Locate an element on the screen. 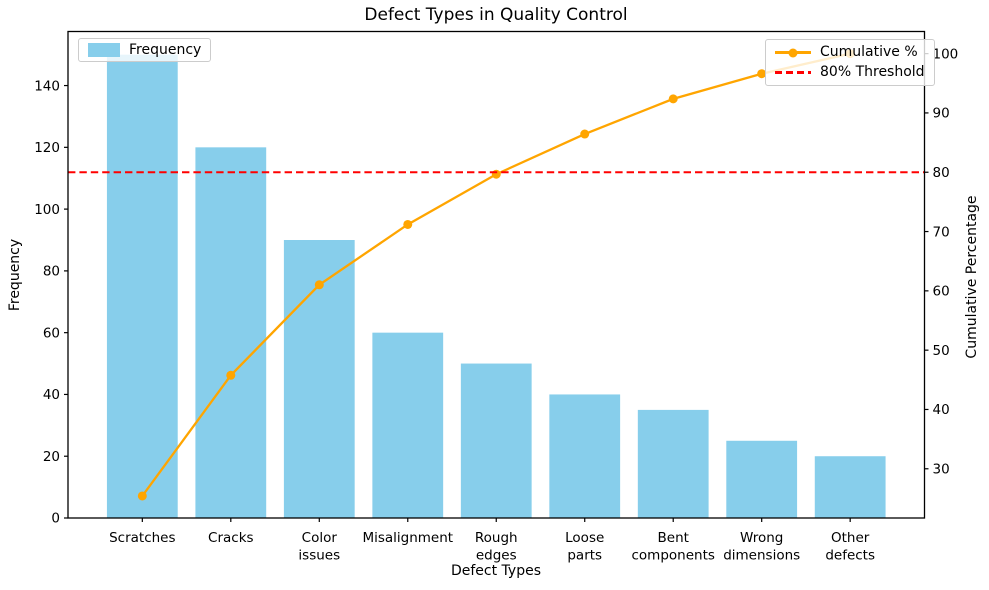 The width and height of the screenshot is (989, 590). left-tick-label: 80 is located at coordinates (51, 272).